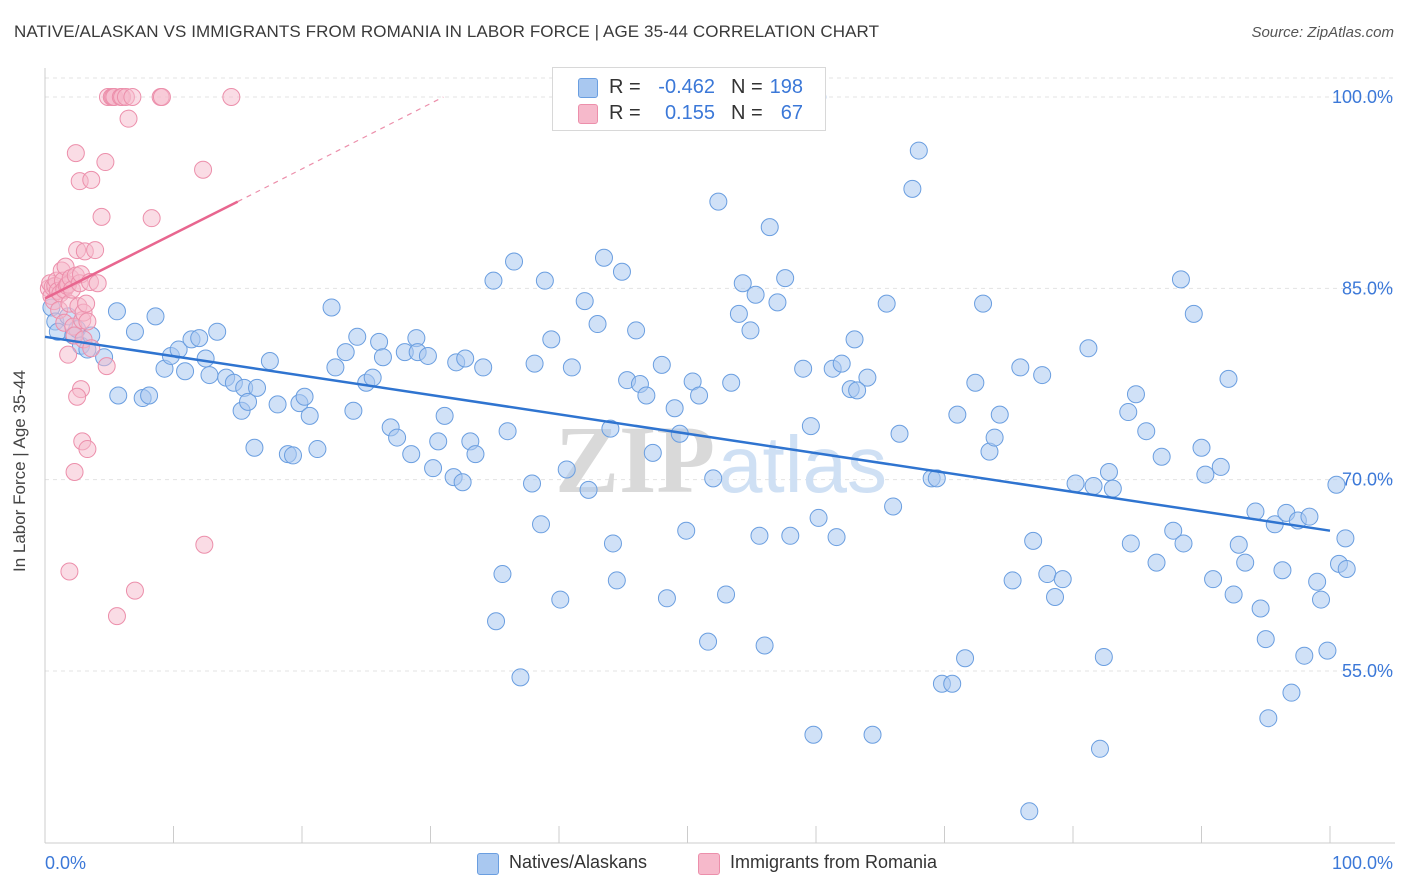 The height and width of the screenshot is (892, 1406). What do you see at coordinates (141, 250) in the screenshot?
I see `trend-line-romania` at bounding box center [141, 250].